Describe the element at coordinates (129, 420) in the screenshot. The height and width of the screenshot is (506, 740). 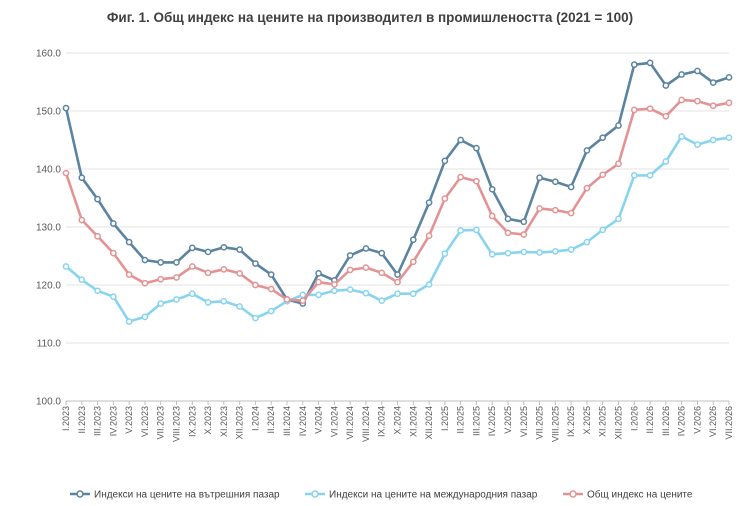
I see `x-tick-label: V.2023` at that location.